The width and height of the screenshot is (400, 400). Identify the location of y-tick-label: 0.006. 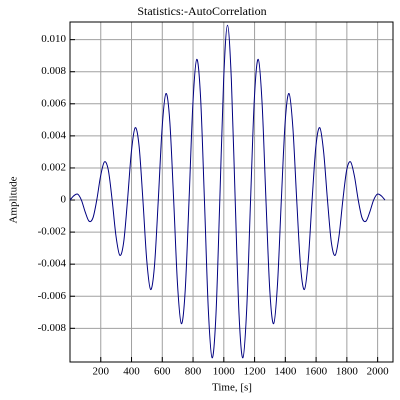
(53, 103).